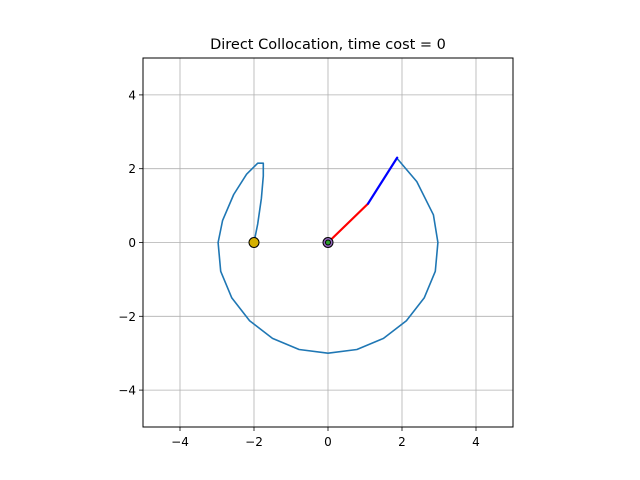  I want to click on goal-marker, so click(328, 242).